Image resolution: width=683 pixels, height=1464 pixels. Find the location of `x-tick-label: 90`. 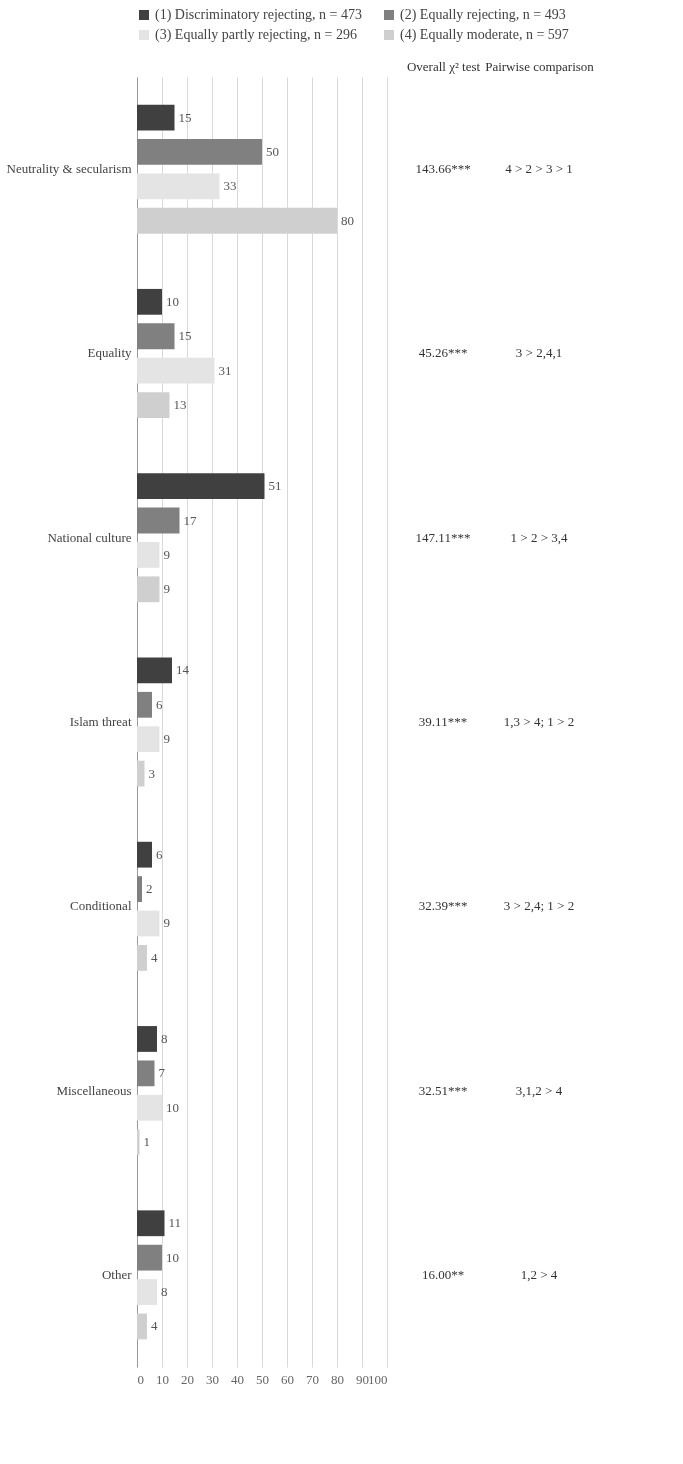

x-tick-label: 90 is located at coordinates (362, 1379).